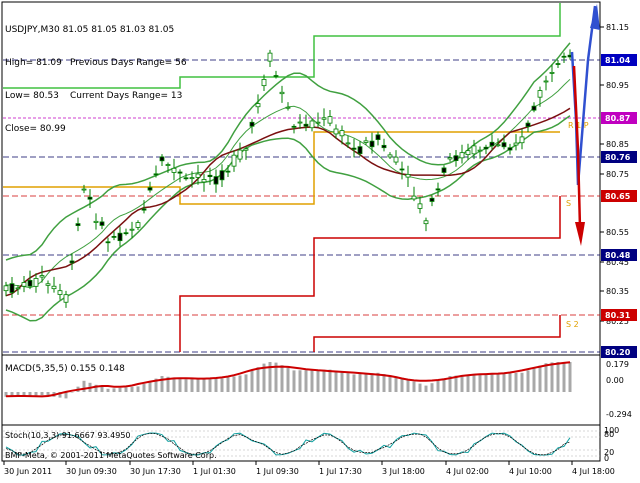 Image resolution: width=640 pixels, height=483 pixels. Describe the element at coordinates (617, 85) in the screenshot. I see `price-tick-label: 80.95` at that location.